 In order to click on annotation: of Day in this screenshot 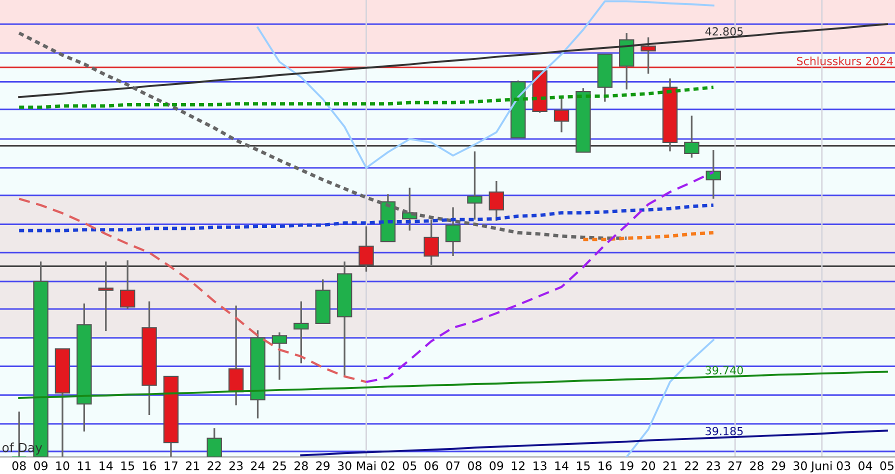, I will do `click(22, 448)`.